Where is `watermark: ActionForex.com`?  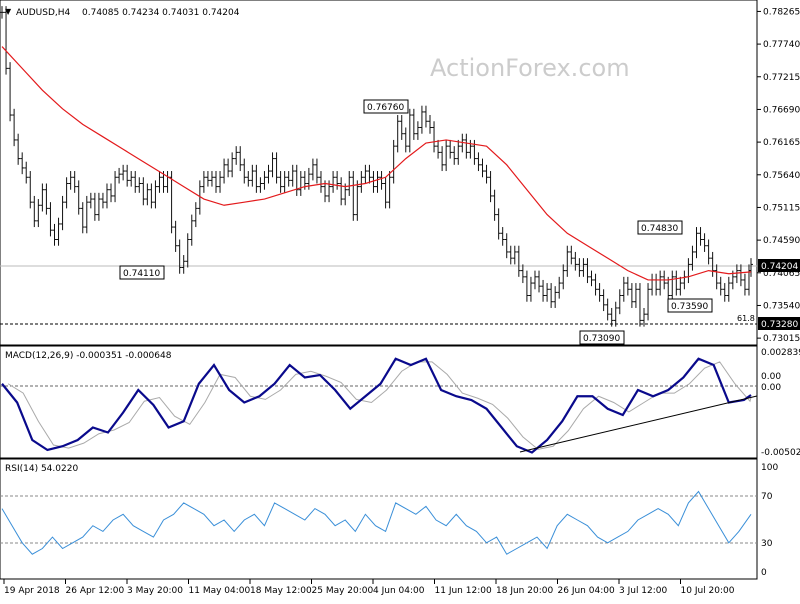 watermark: ActionForex.com is located at coordinates (530, 68).